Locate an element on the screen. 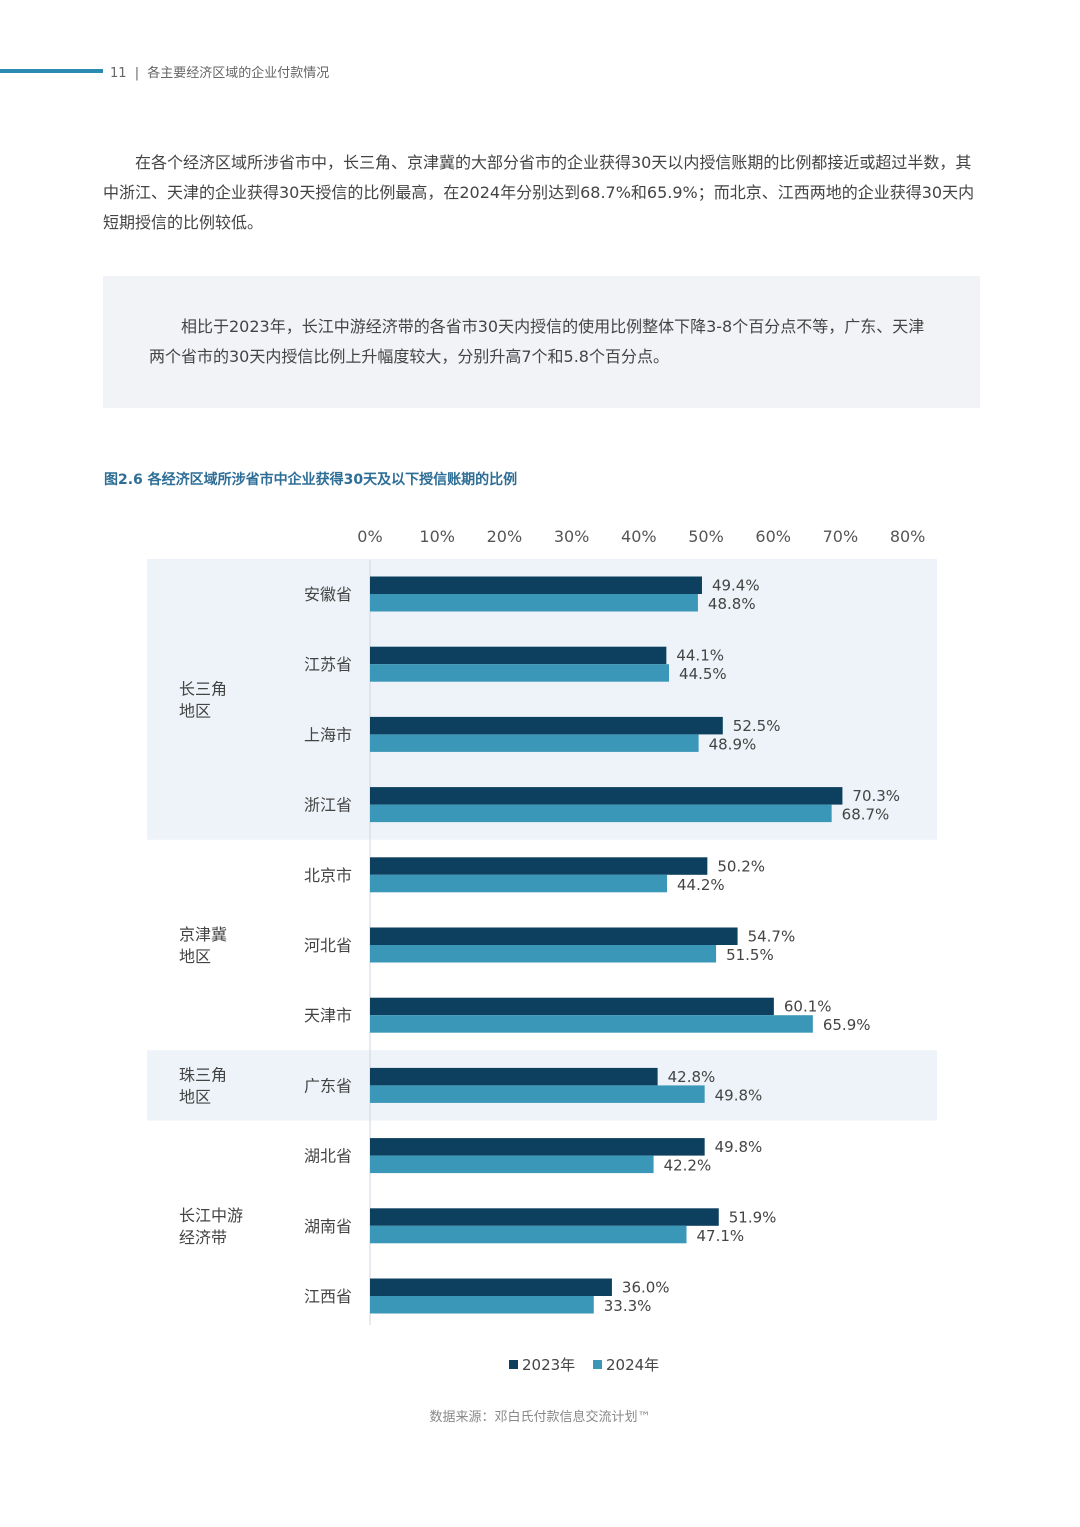  group-label: 经济带 is located at coordinates (203, 1237).